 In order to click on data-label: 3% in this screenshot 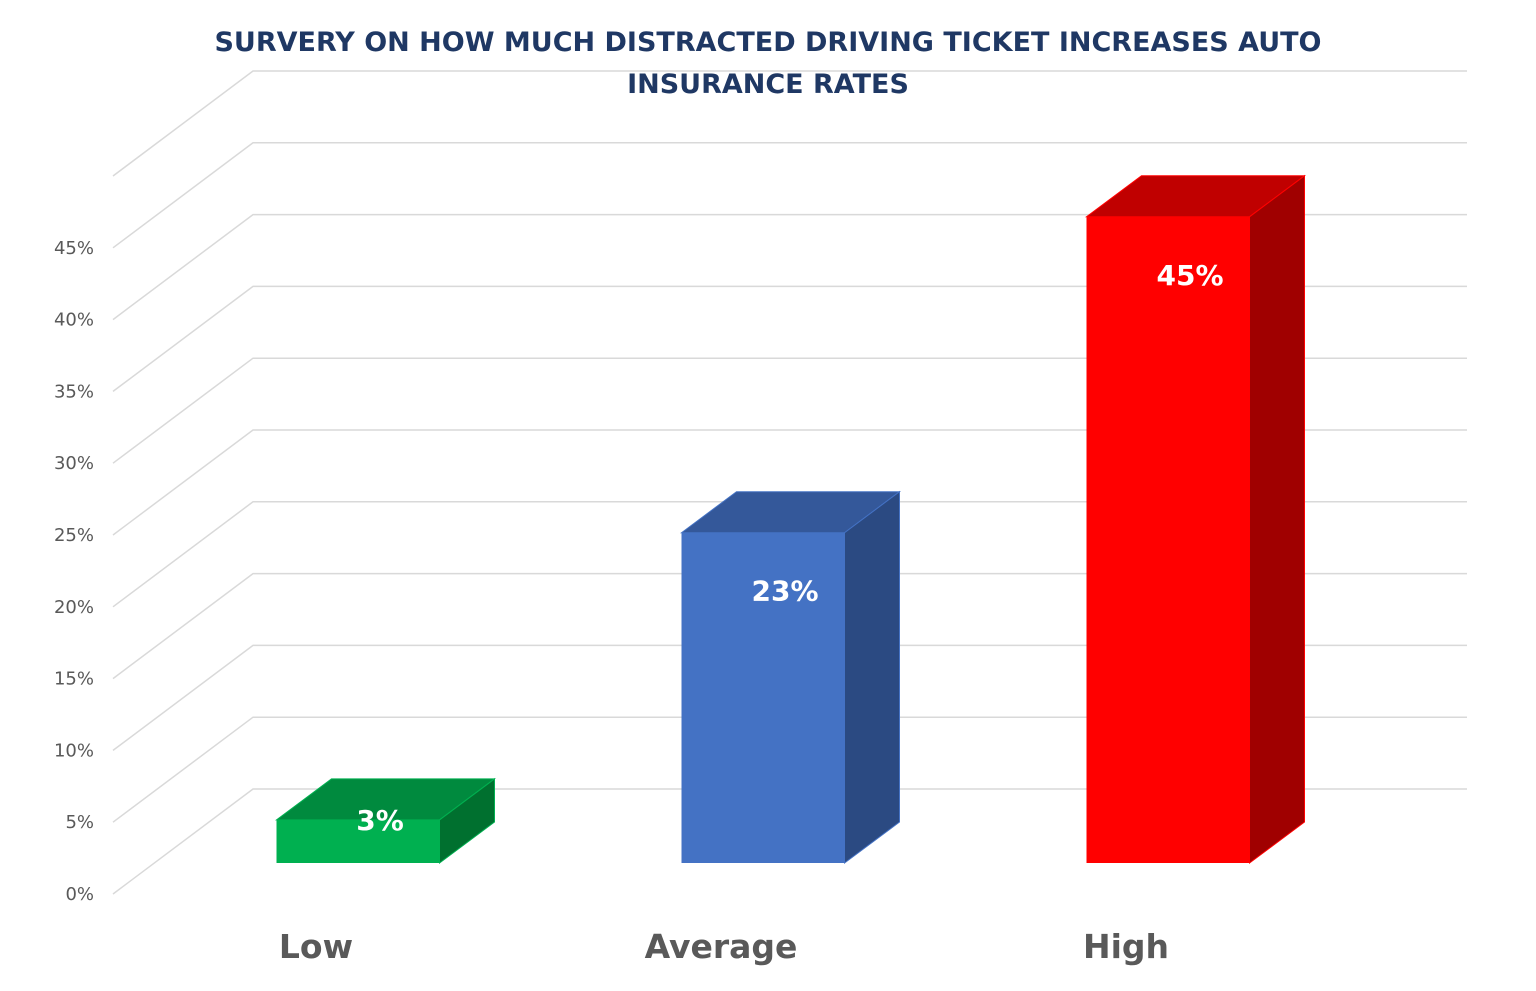, I will do `click(380, 820)`.